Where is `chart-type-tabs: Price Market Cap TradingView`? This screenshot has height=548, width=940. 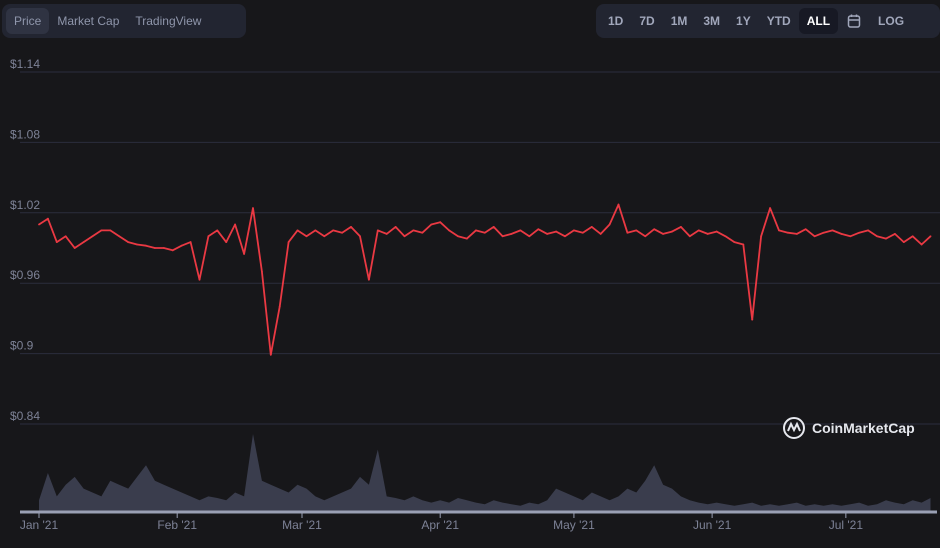
chart-type-tabs: Price Market Cap TradingView is located at coordinates (124, 21).